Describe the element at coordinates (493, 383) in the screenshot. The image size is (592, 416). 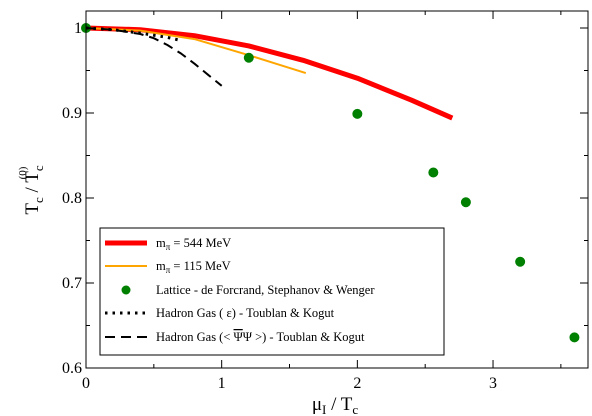
I see `x-tick-label: 3` at that location.